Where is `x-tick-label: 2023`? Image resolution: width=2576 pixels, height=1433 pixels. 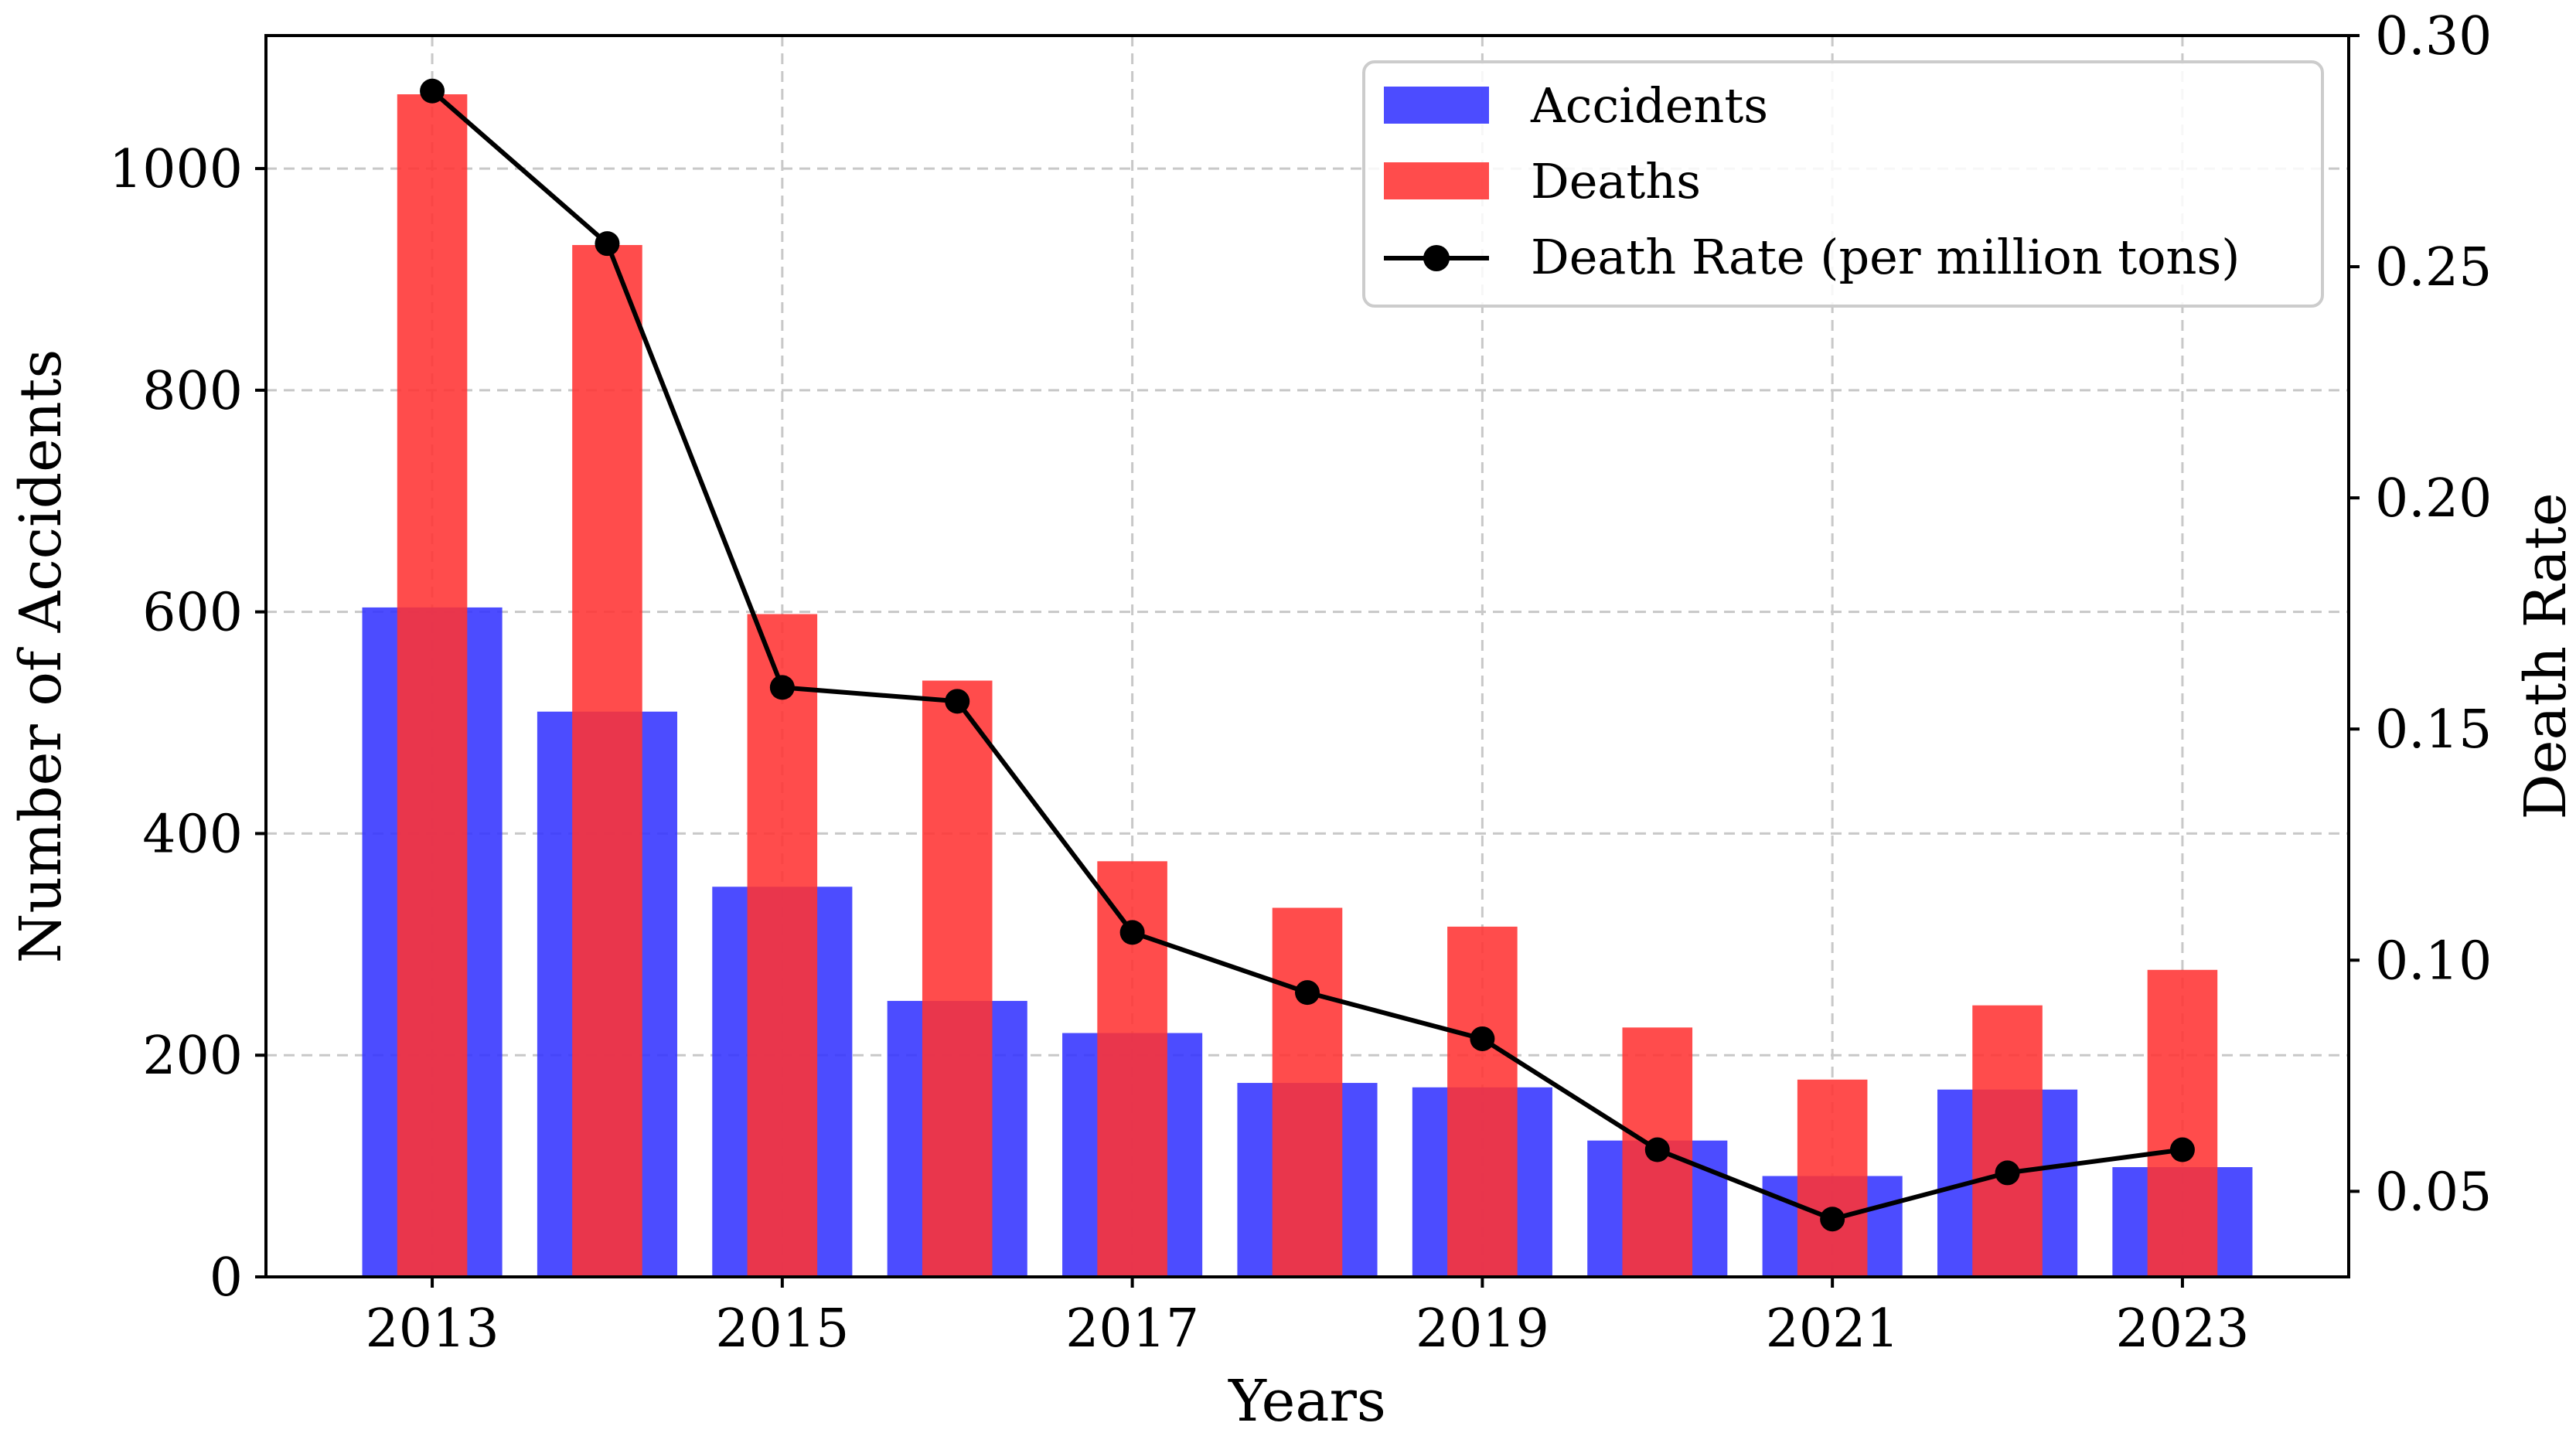
x-tick-label: 2023 is located at coordinates (2182, 1330).